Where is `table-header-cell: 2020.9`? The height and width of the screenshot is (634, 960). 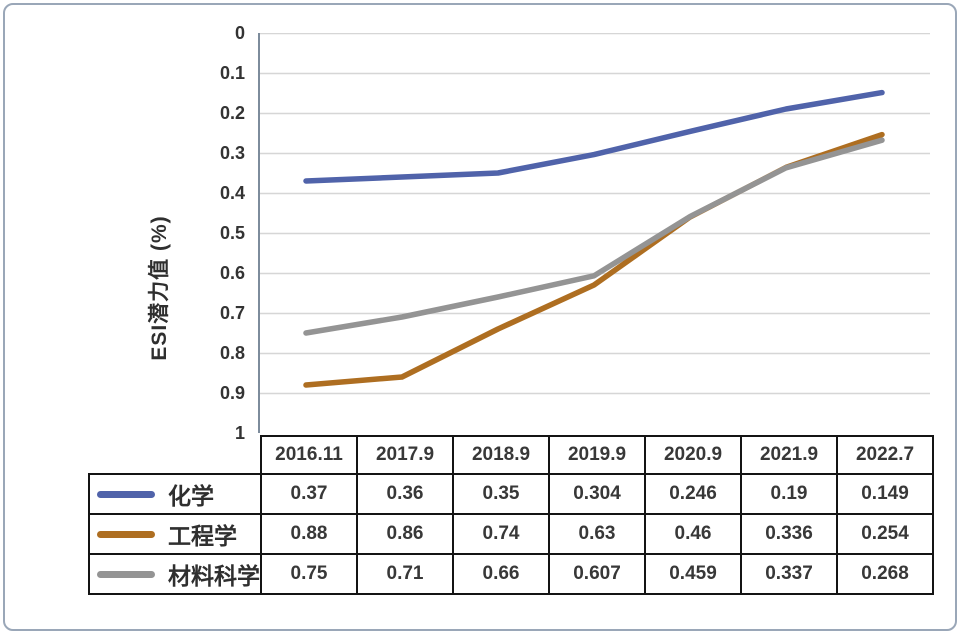 table-header-cell: 2020.9 is located at coordinates (693, 455).